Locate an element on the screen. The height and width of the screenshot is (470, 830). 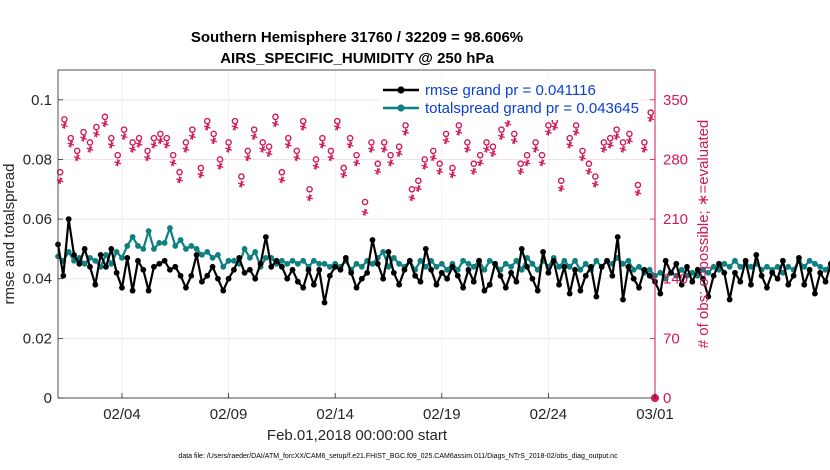
right-y-axis-label: # of obs: o=possible; ∗=evaluated is located at coordinates (703, 234).